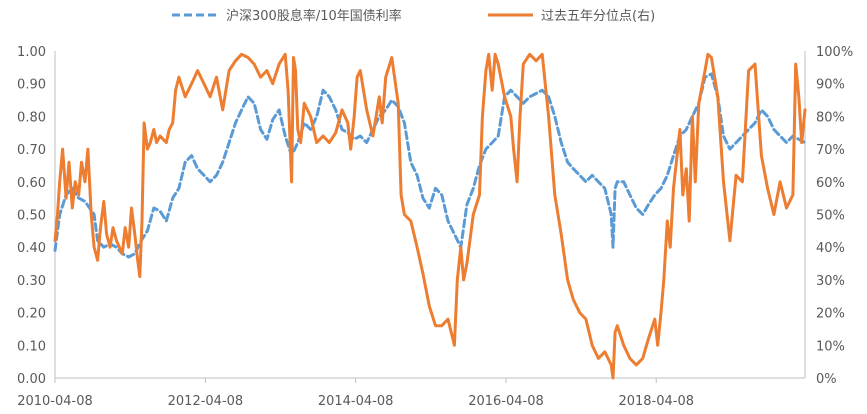 The width and height of the screenshot is (867, 414). Describe the element at coordinates (598, 16) in the screenshot. I see `legend-label-percentile: 过去五年分位点(右)` at that location.